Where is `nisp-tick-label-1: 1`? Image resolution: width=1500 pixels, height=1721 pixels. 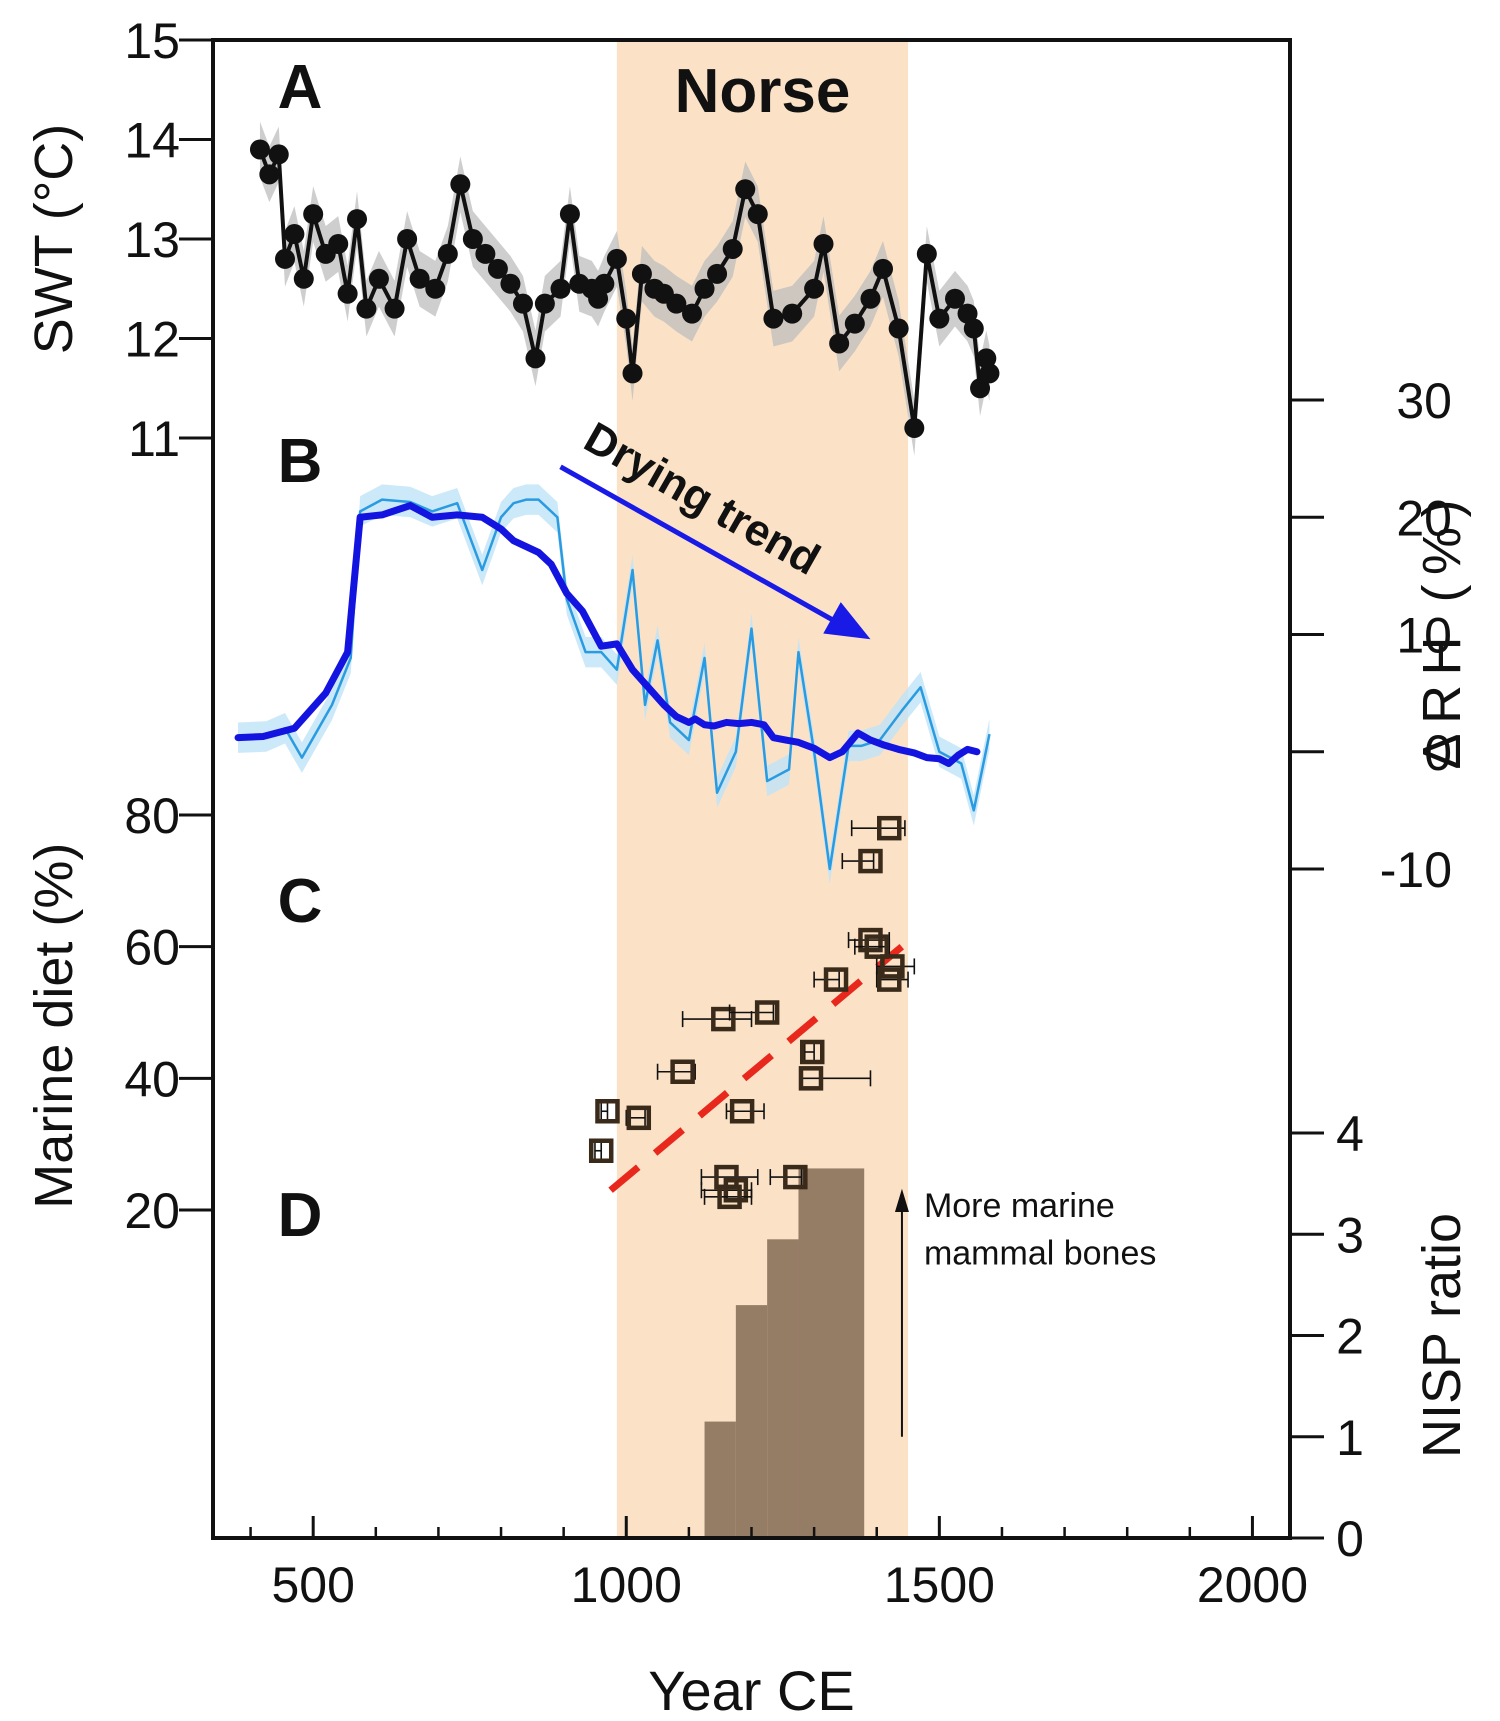
nisp-tick-label-1: 1 is located at coordinates (1350, 1438).